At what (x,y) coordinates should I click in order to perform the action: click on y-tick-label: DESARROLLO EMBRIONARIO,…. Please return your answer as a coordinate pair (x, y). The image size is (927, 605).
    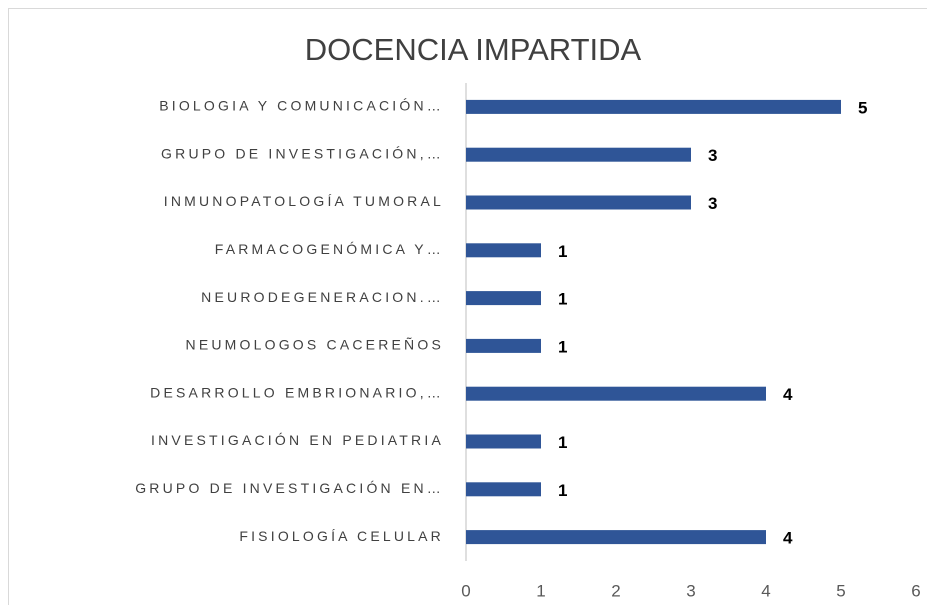
    Looking at the image, I should click on (297, 392).